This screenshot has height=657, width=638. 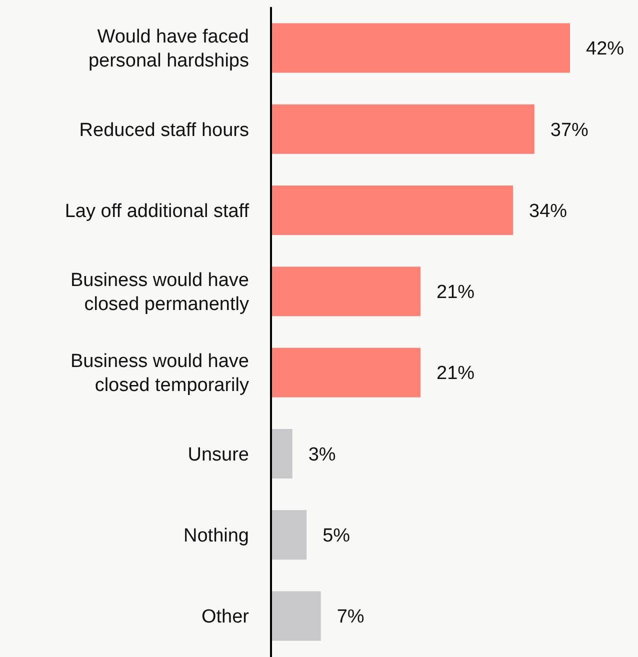 What do you see at coordinates (605, 49) in the screenshot?
I see `data-label: 42%` at bounding box center [605, 49].